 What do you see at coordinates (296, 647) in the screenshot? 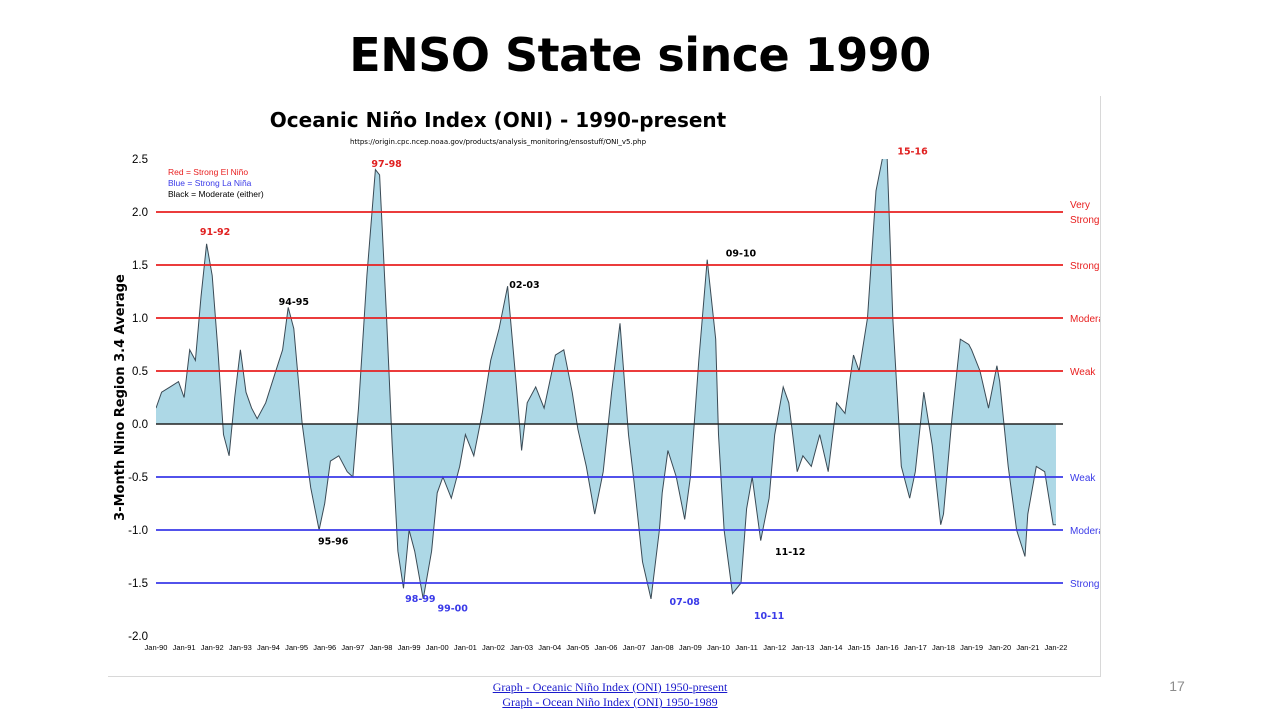
I see `x-tick-label: Jan-95` at bounding box center [296, 647].